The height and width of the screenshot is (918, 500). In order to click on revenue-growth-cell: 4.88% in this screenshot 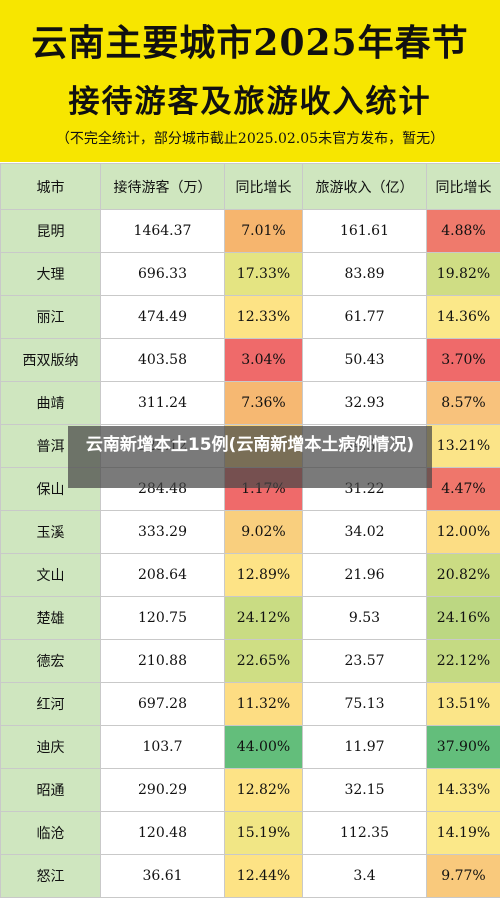, I will do `click(463, 231)`.